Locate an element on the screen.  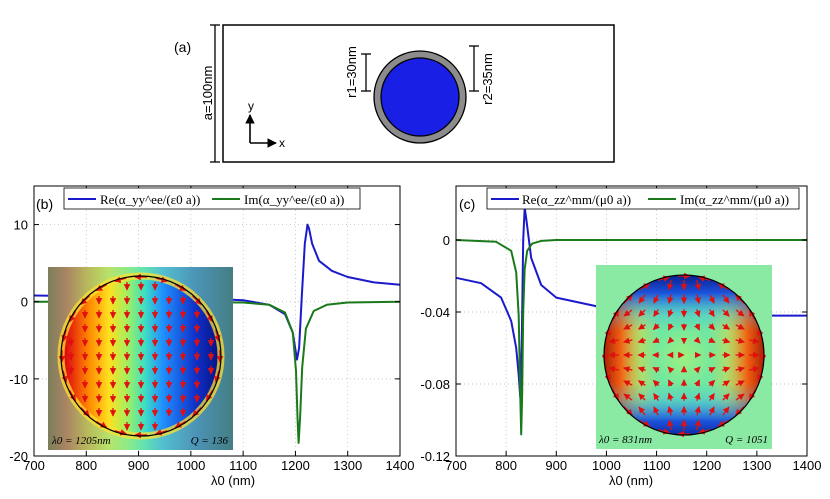
chart-c-legend-box is located at coordinates (643, 198).